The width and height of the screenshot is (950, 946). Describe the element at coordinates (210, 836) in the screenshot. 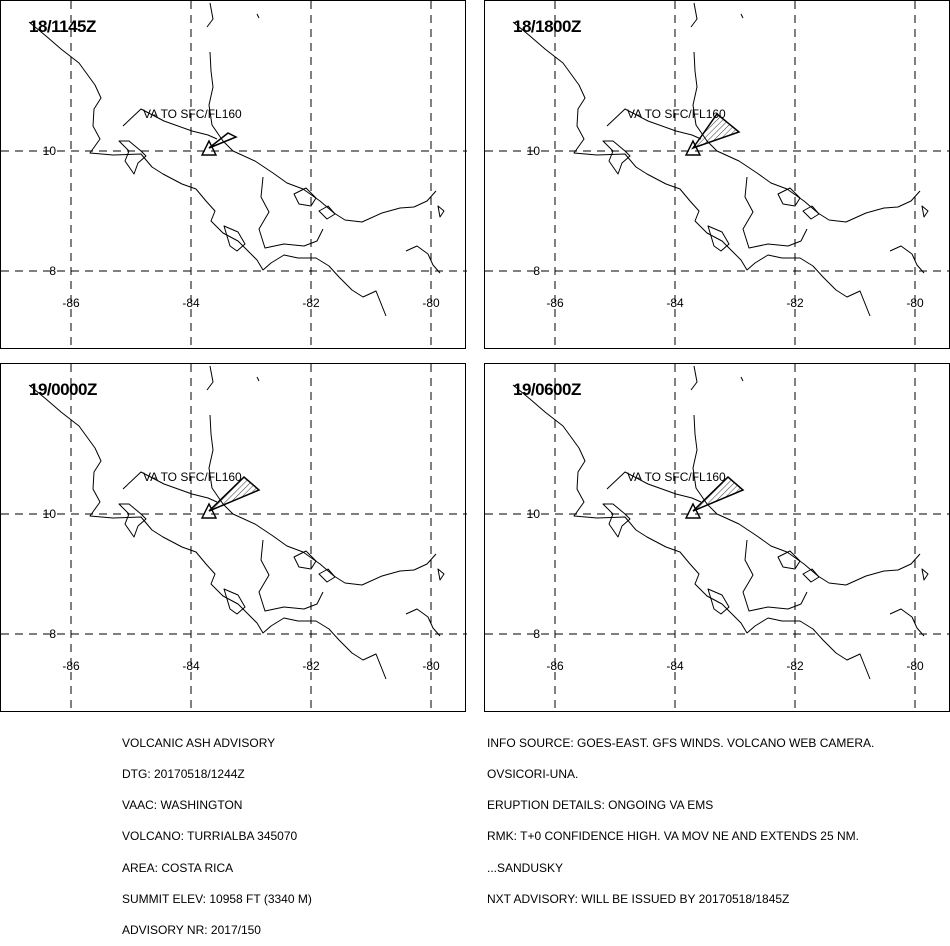

I see `advisory-volcano: VOLCANO: TURRIALBA 345070` at that location.